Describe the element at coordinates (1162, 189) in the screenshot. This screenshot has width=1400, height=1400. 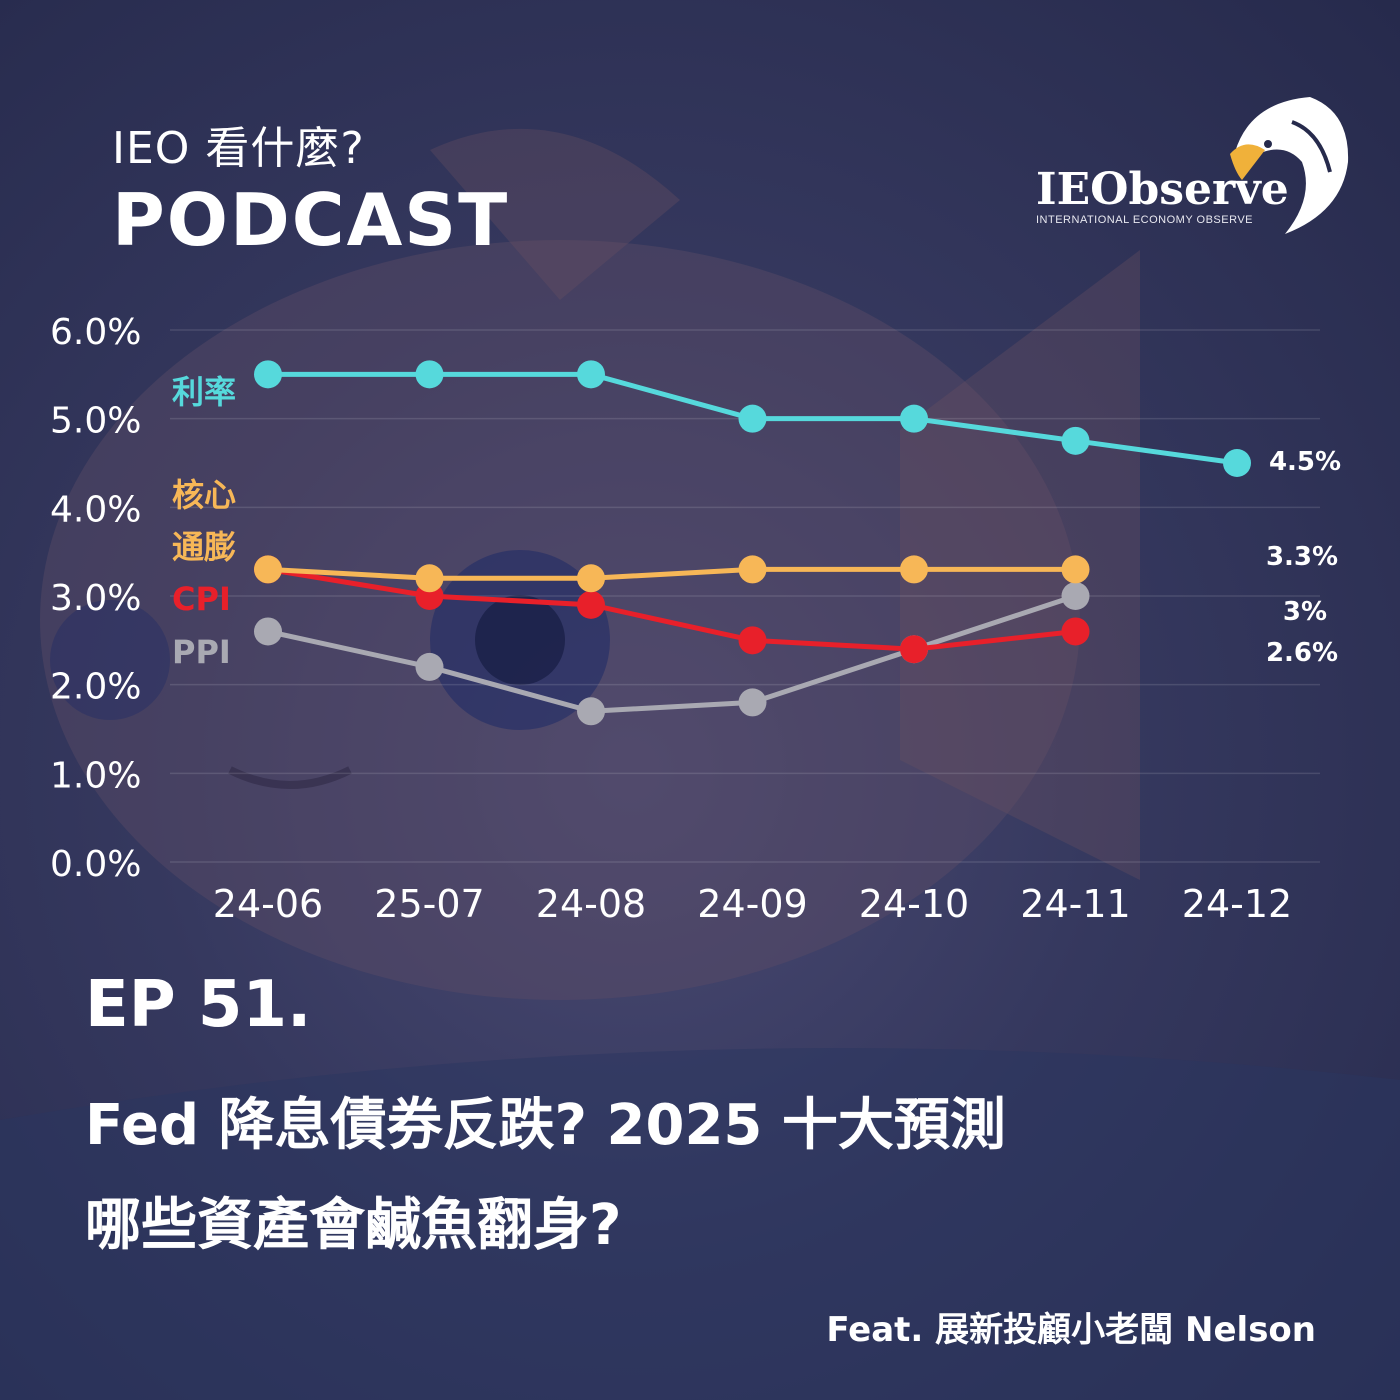
I see `logo-wordmark: IEObserve` at that location.